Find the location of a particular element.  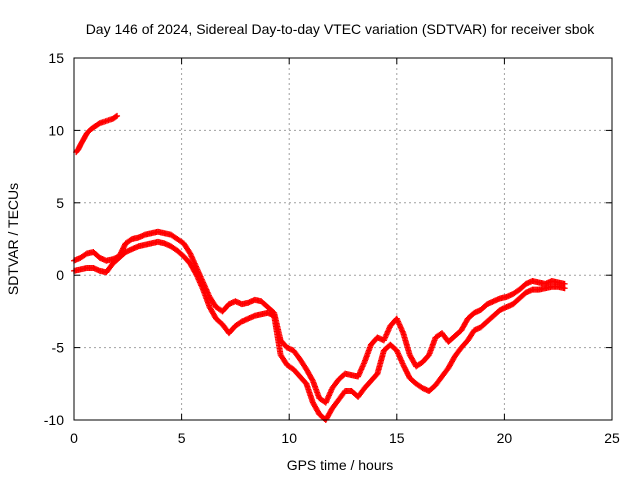

x-tick-label: 15 is located at coordinates (397, 438).